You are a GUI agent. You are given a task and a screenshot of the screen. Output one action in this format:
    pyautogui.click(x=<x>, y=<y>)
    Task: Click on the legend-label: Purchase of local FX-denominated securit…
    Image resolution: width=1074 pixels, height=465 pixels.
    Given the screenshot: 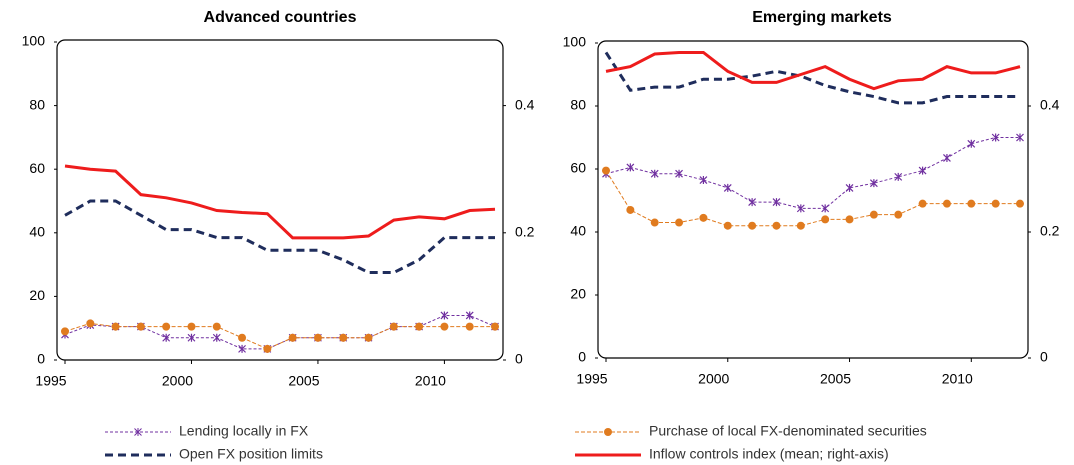 What is the action you would take?
    pyautogui.click(x=788, y=431)
    